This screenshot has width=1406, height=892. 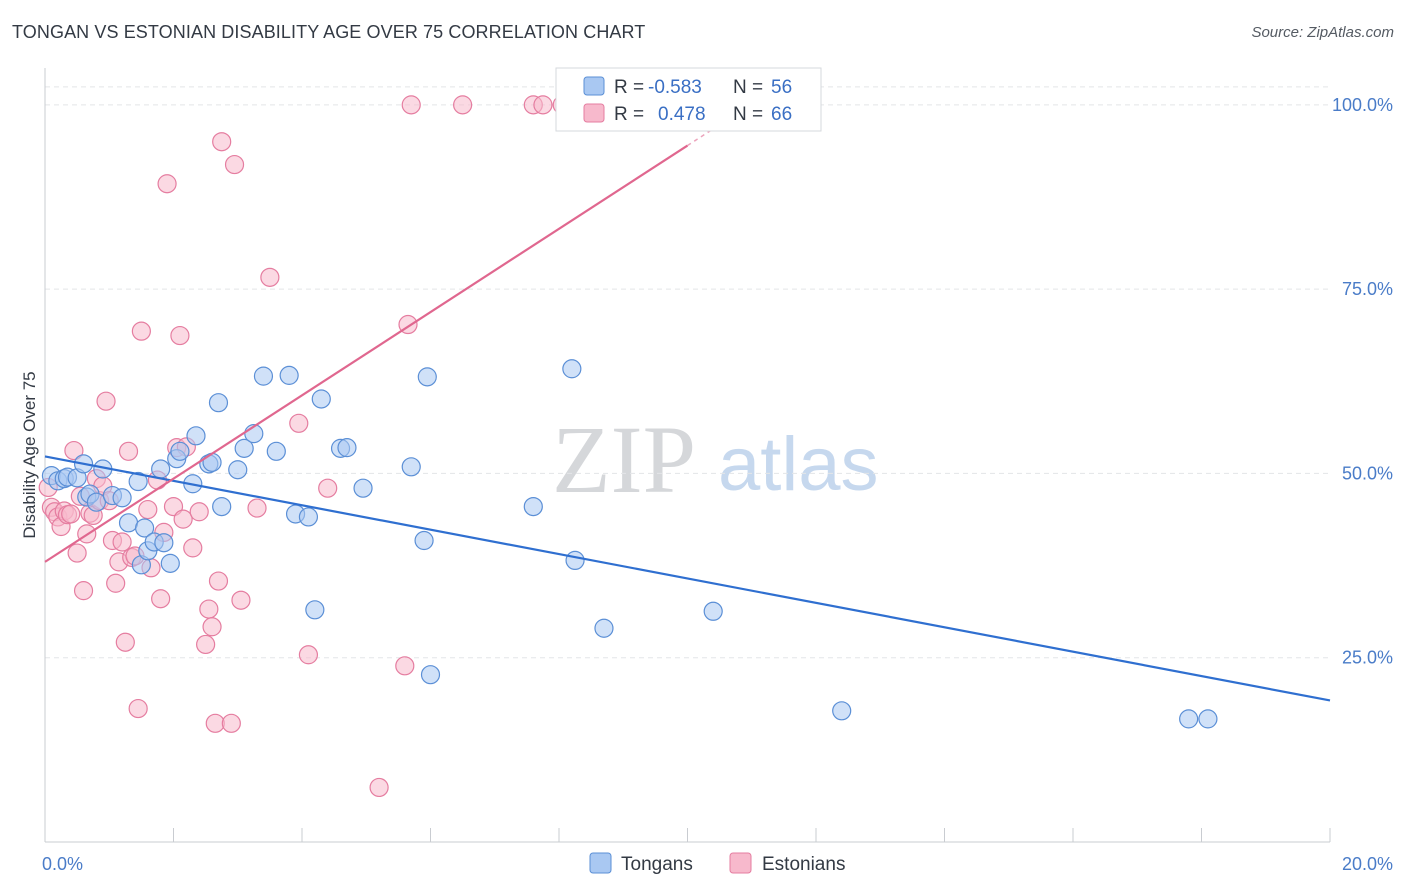 What do you see at coordinates (29, 454) in the screenshot?
I see `y-axis-label: Disability Age Over 75` at bounding box center [29, 454].